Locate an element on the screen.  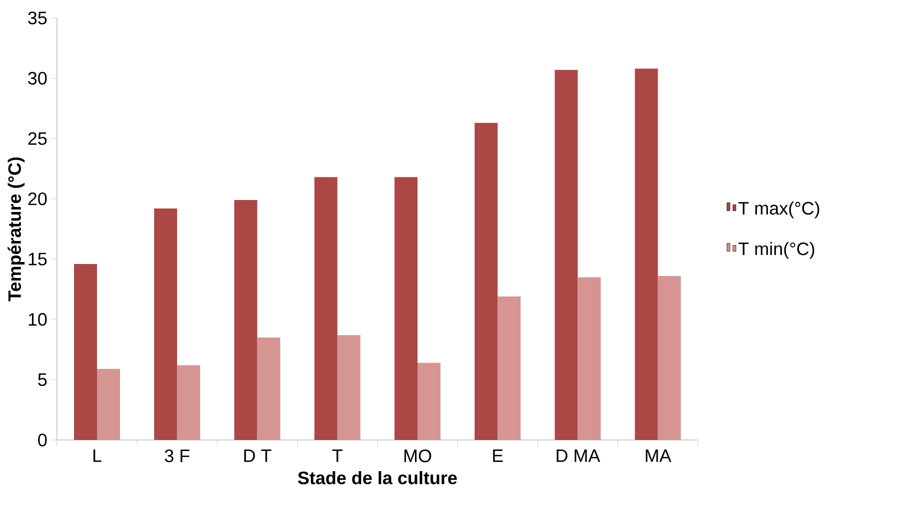
x-tick-label: L is located at coordinates (97, 456).